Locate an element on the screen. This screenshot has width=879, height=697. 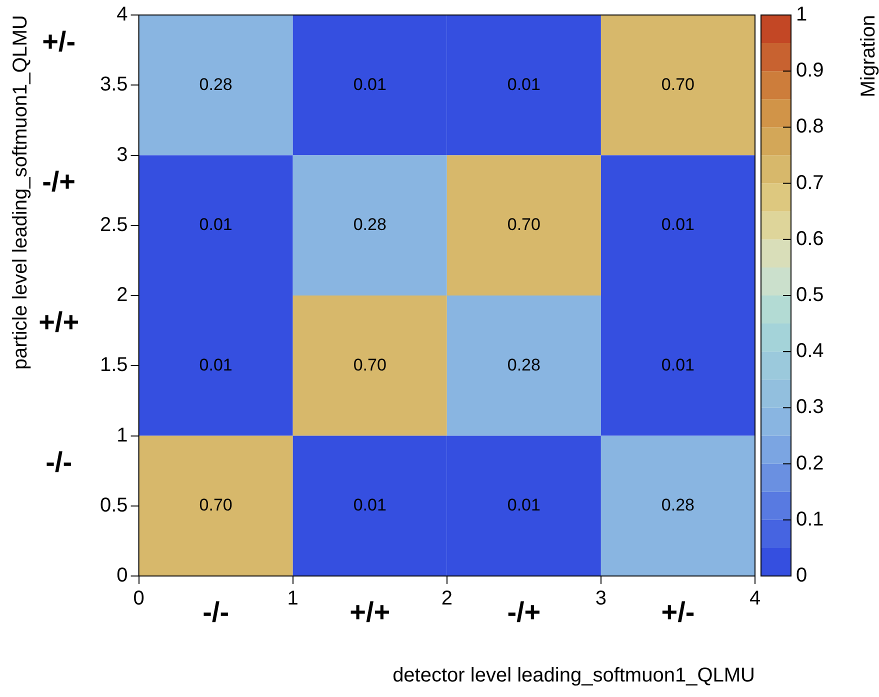
x-tick-label: +/- is located at coordinates (678, 612).